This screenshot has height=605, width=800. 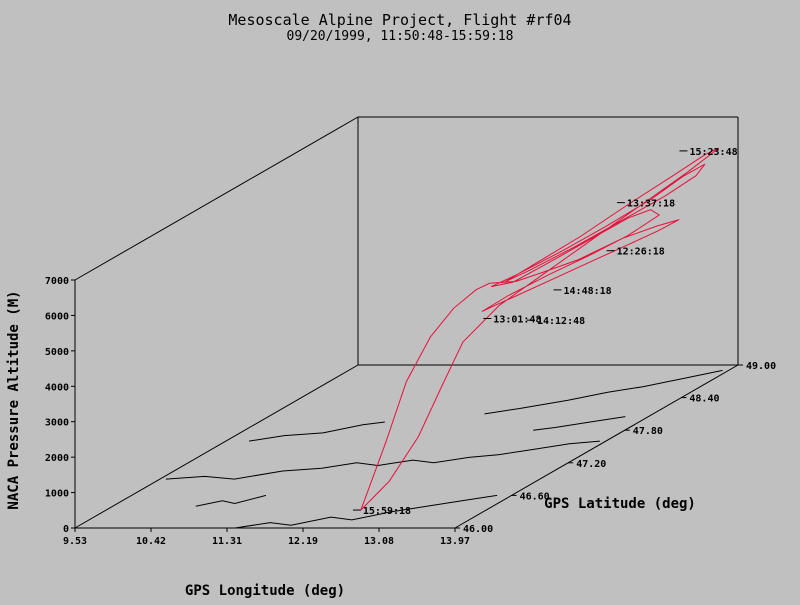 What do you see at coordinates (265, 591) in the screenshot?
I see `x-axis-label: GPS Longitude (deg)` at bounding box center [265, 591].